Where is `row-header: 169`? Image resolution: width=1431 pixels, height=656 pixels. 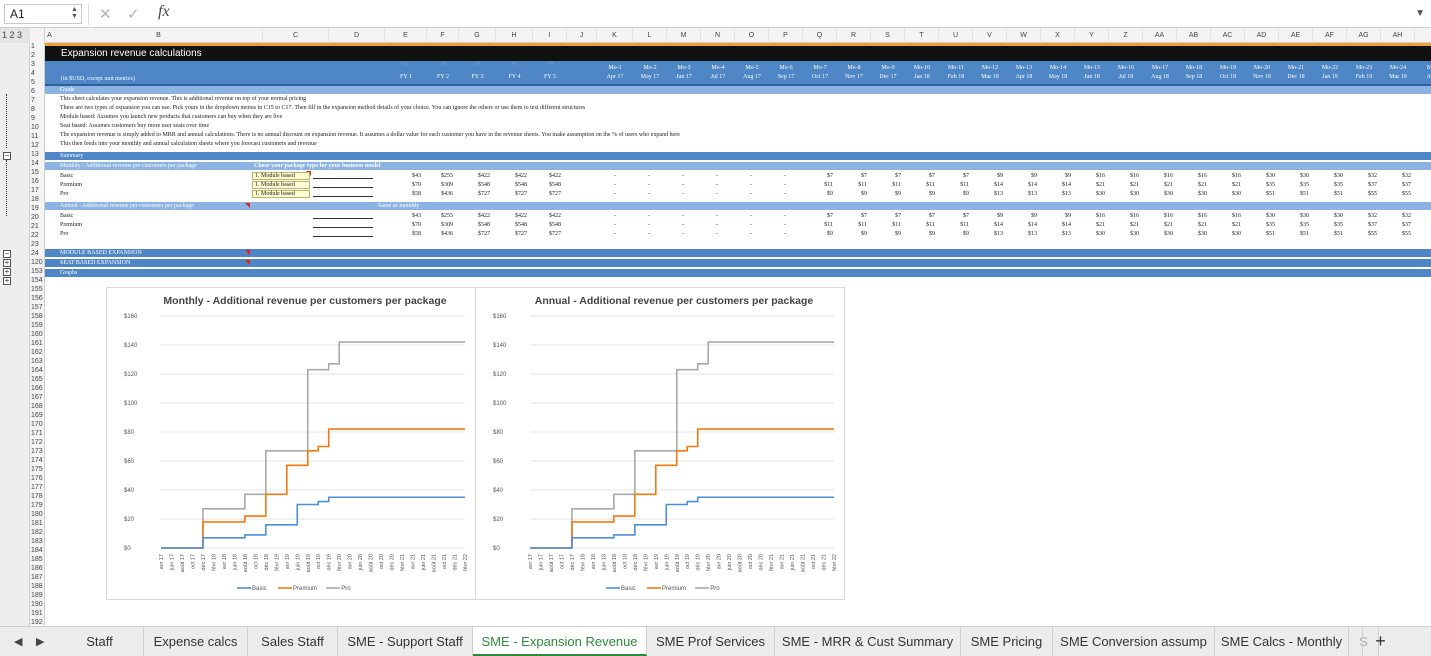 row-header: 169 is located at coordinates (37, 415).